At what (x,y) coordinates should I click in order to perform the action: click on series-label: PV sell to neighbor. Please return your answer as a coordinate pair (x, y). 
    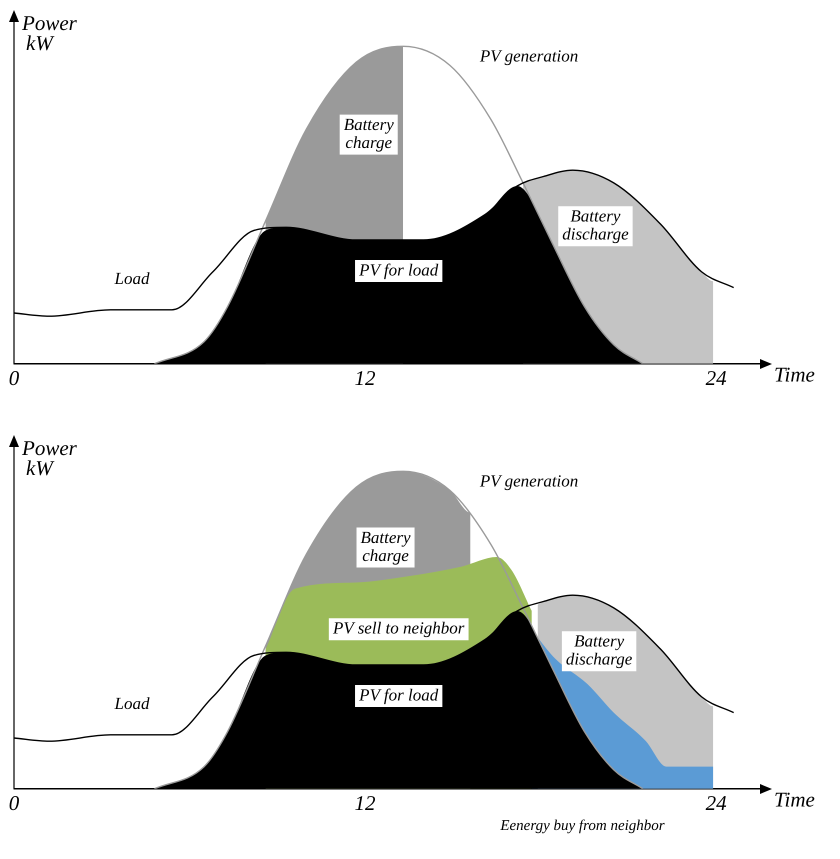
    Looking at the image, I should click on (398, 628).